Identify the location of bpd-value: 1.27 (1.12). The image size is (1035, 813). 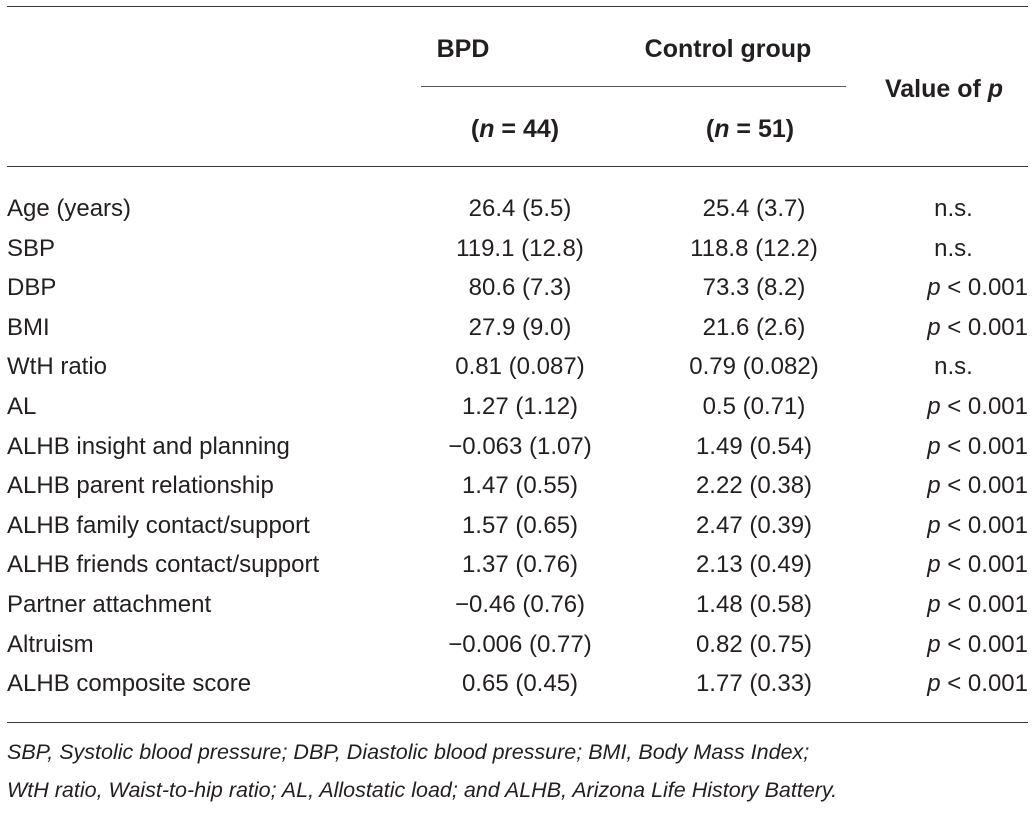
(520, 406).